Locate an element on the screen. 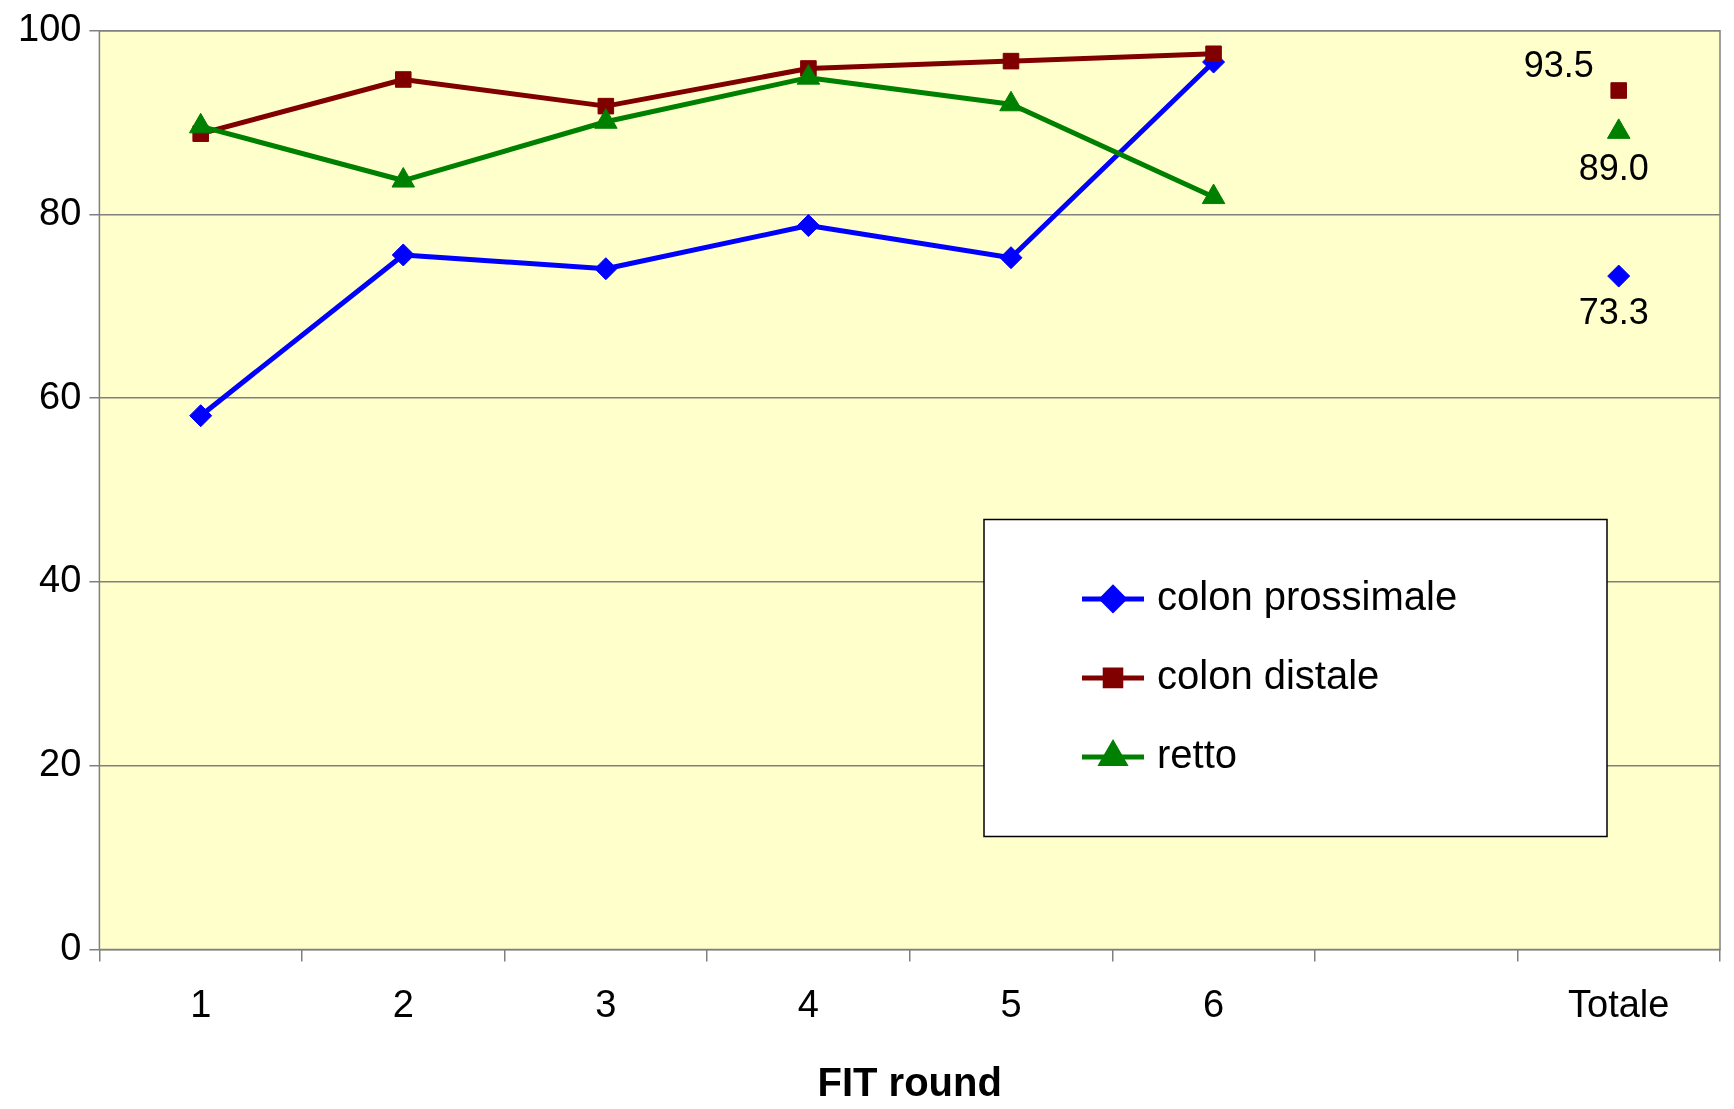 The width and height of the screenshot is (1734, 1109). x-axis-title: FIT round is located at coordinates (909, 1082).